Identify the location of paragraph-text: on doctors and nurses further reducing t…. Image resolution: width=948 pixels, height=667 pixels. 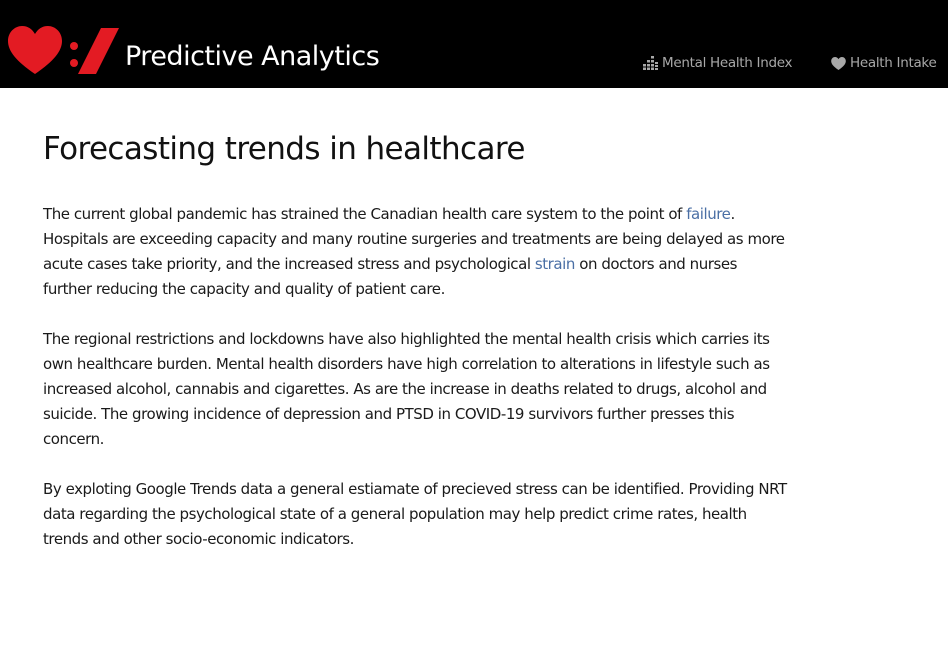
(390, 276).